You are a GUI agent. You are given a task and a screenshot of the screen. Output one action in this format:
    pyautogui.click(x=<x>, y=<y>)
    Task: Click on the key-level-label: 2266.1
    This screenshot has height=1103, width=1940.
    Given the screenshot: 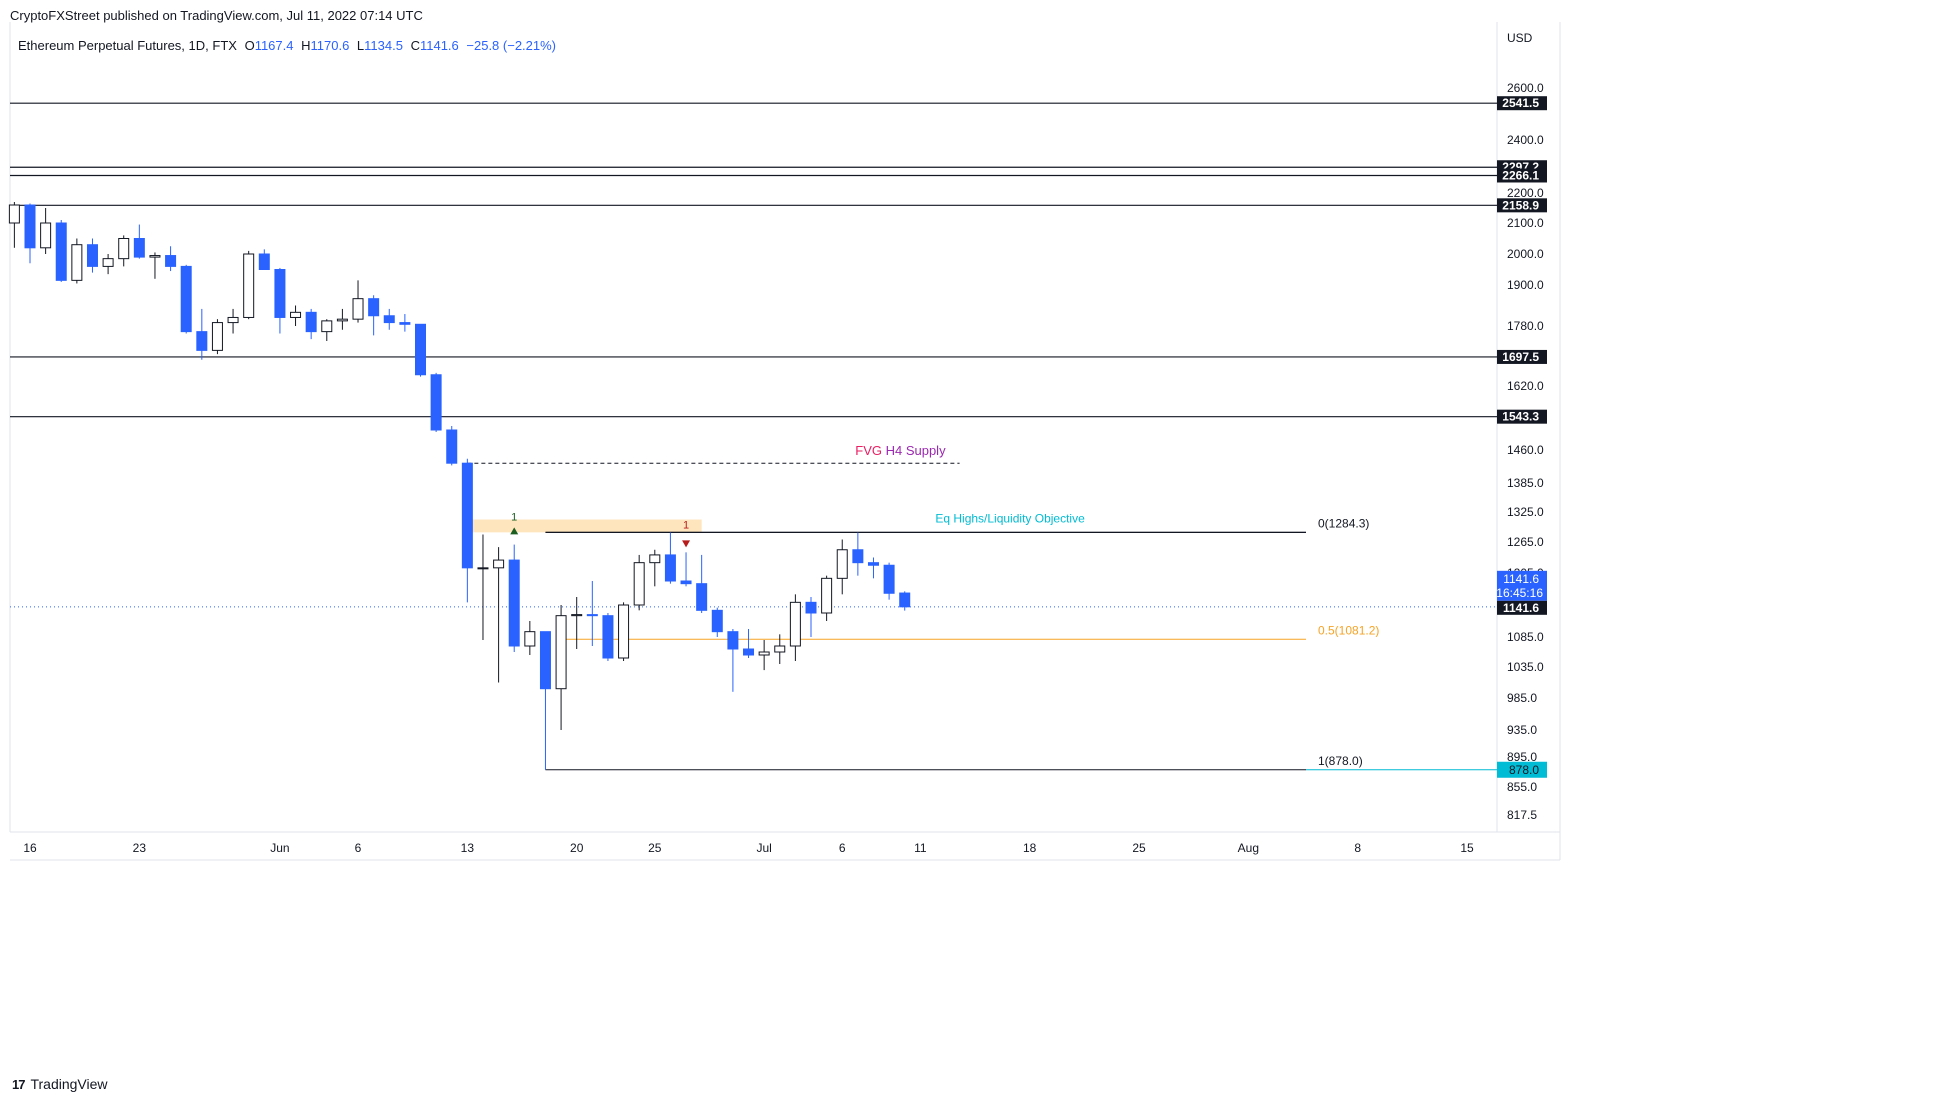 What is the action you would take?
    pyautogui.click(x=1520, y=175)
    